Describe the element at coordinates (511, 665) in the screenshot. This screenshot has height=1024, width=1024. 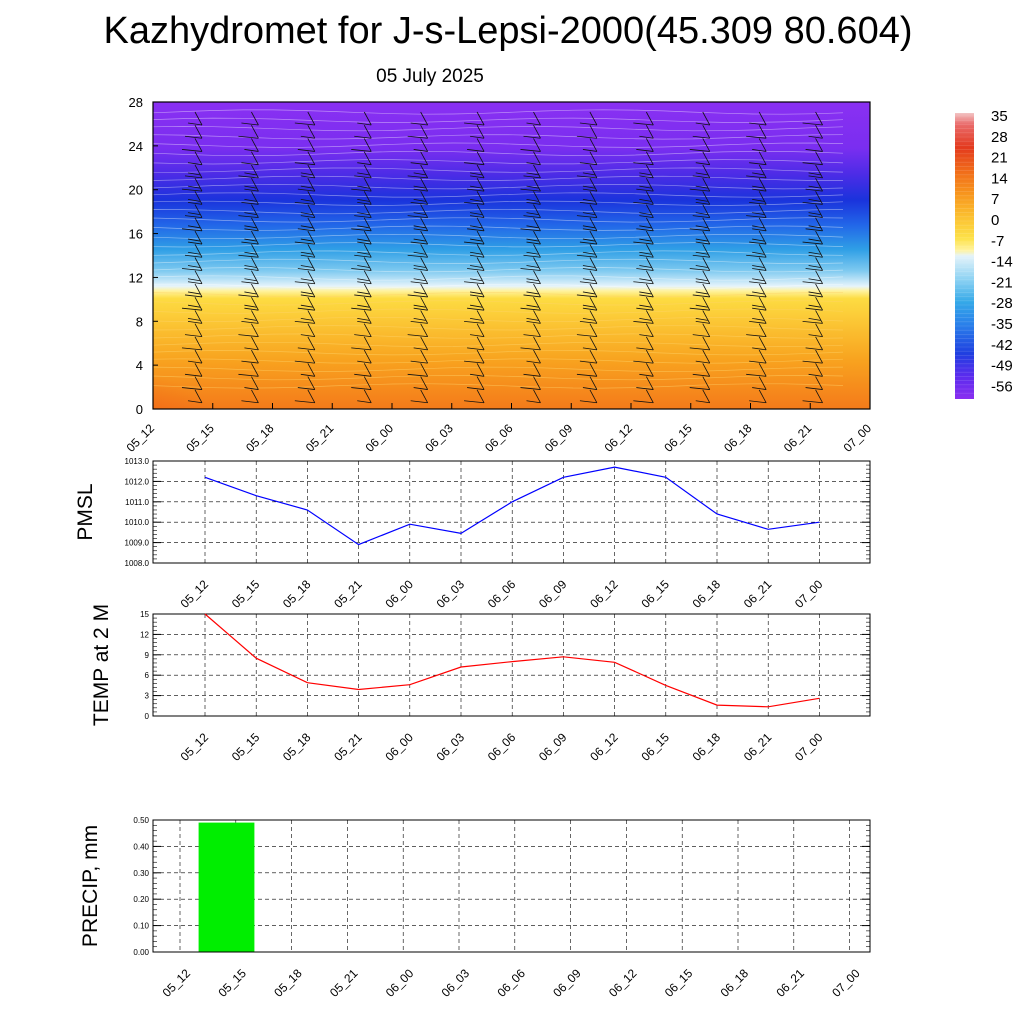
I see `temp-minor-ticks` at that location.